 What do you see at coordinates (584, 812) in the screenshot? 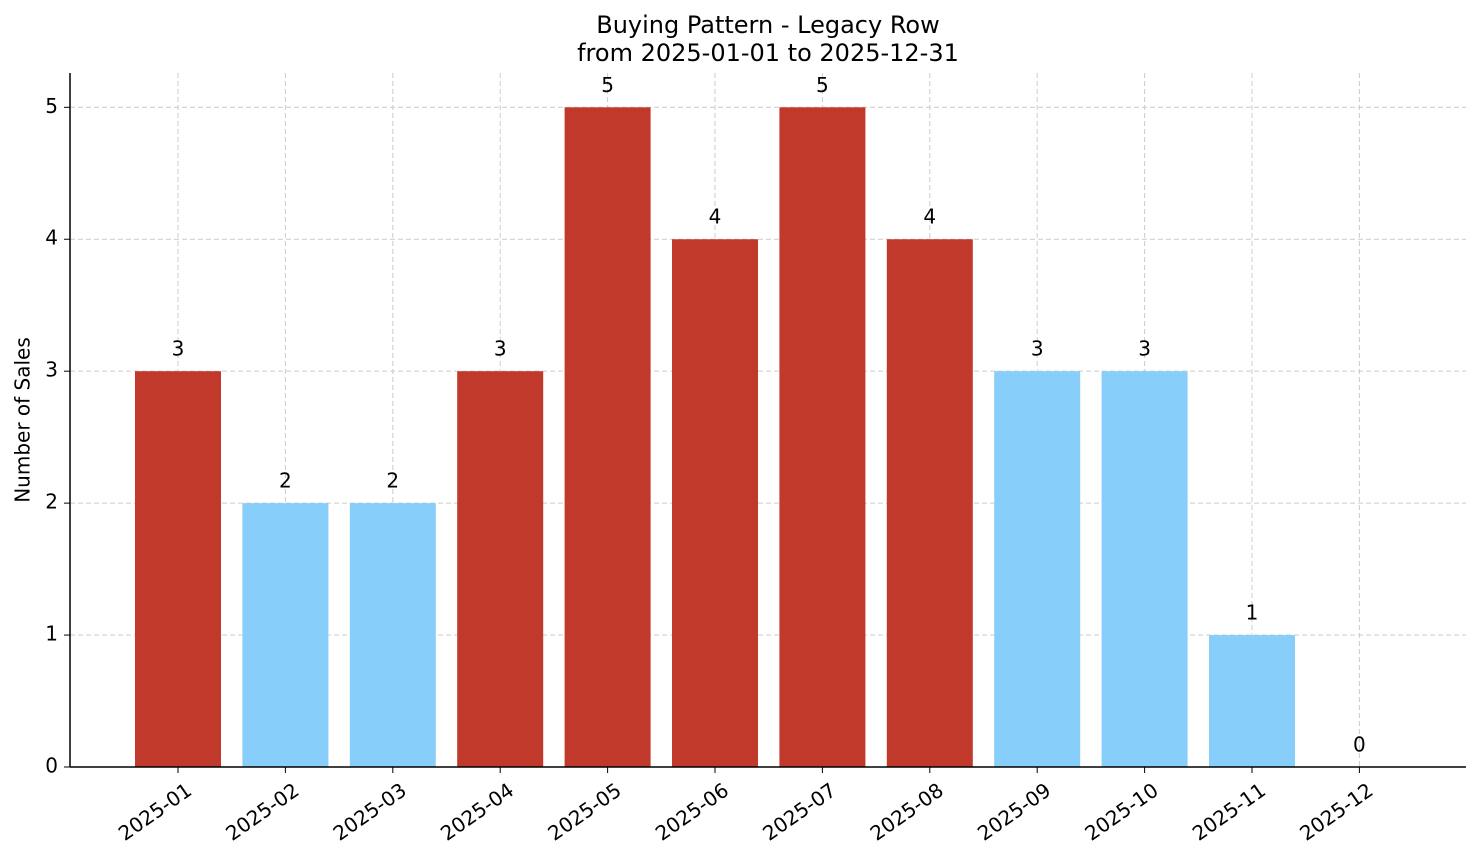
I see `x-tick-label: 2025-05` at bounding box center [584, 812].